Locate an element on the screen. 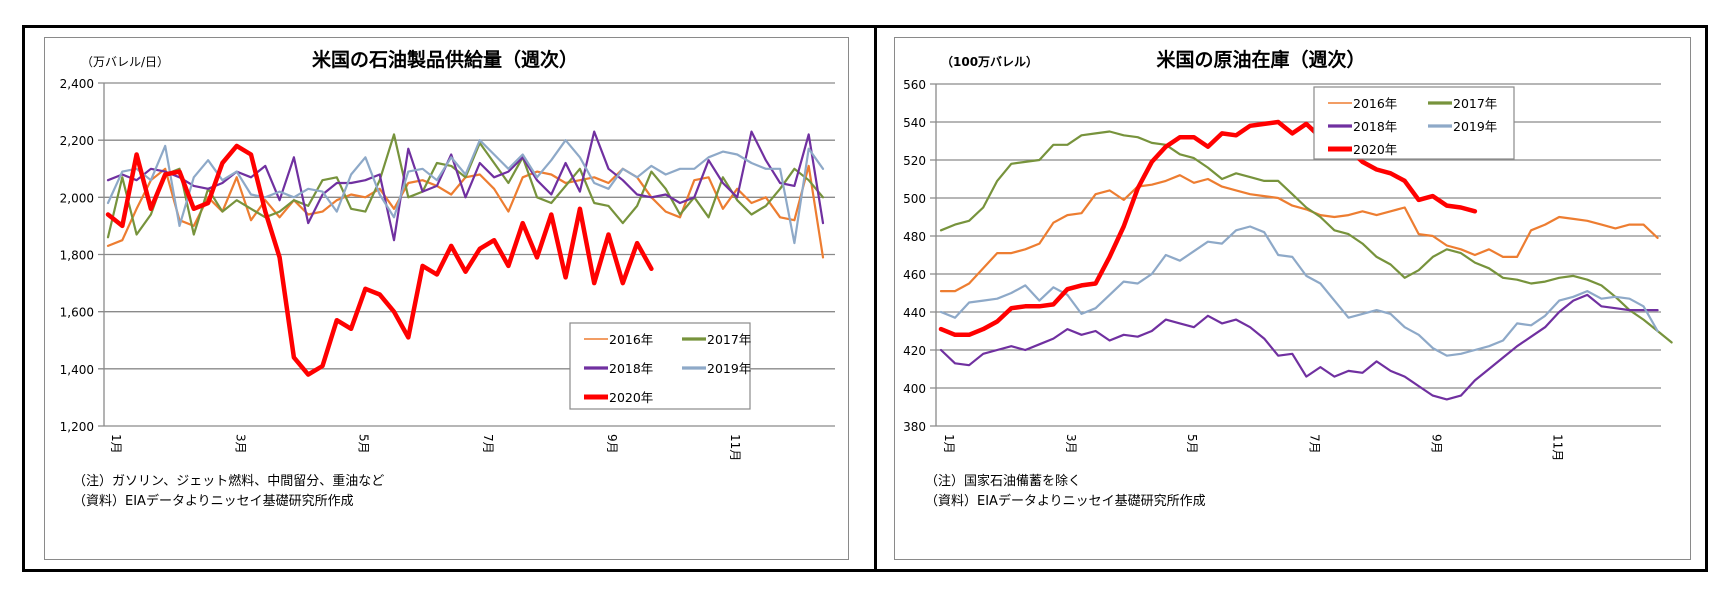 This screenshot has width=1728, height=598. y-tick-label: 1,400 is located at coordinates (77, 370).